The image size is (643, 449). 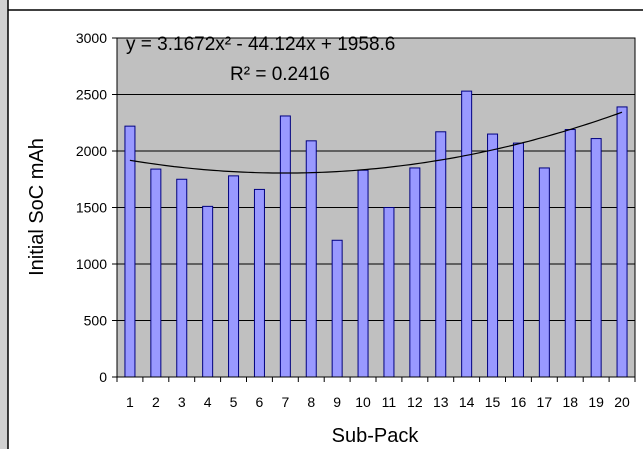 What do you see at coordinates (596, 402) in the screenshot?
I see `x-tick-label: 19` at bounding box center [596, 402].